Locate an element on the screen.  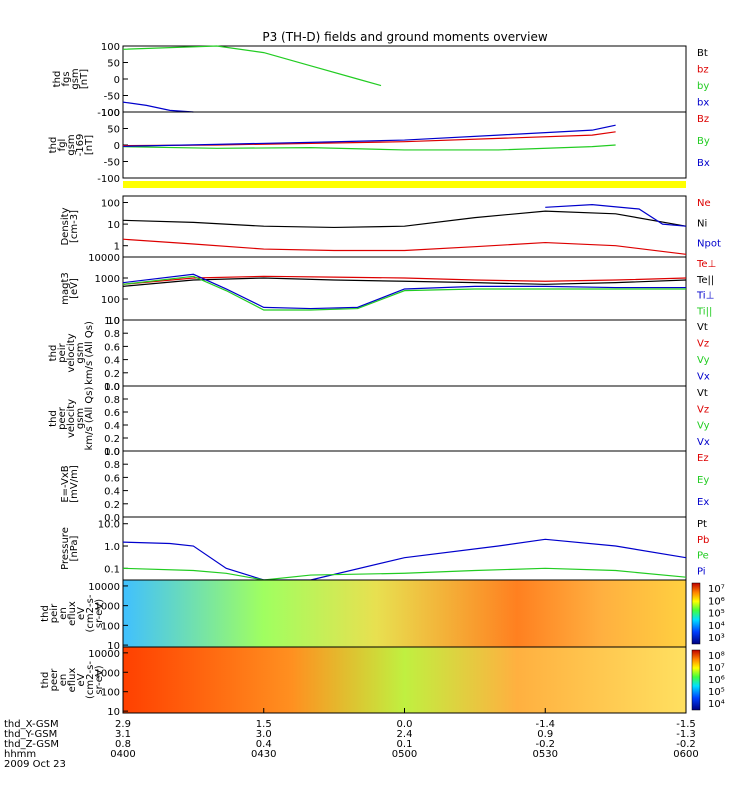
legend-entry: Te⊥ is located at coordinates (706, 264).